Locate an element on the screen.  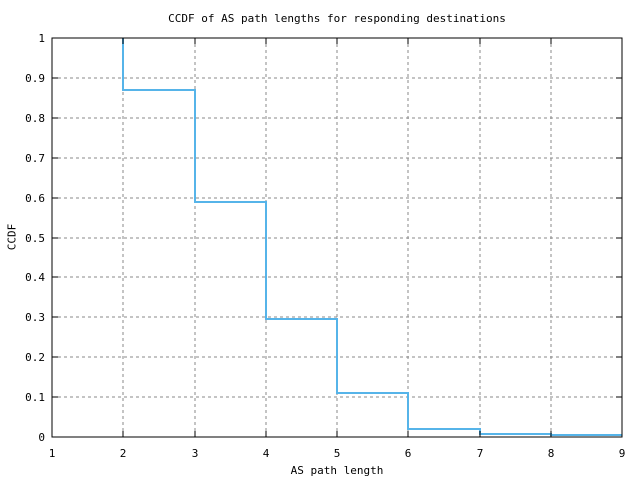
y-tick-label: 0.7 is located at coordinates (35, 158).